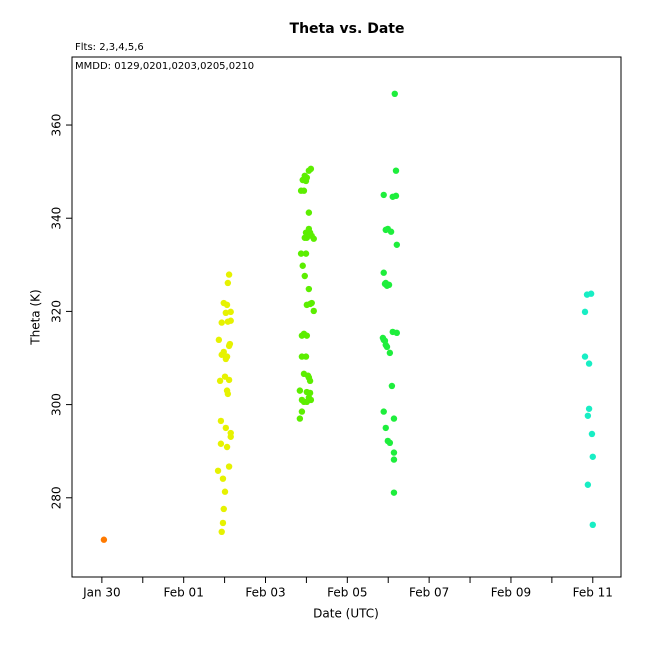 The image size is (650, 650). I want to click on x-tick-label: Feb 11, so click(593, 593).